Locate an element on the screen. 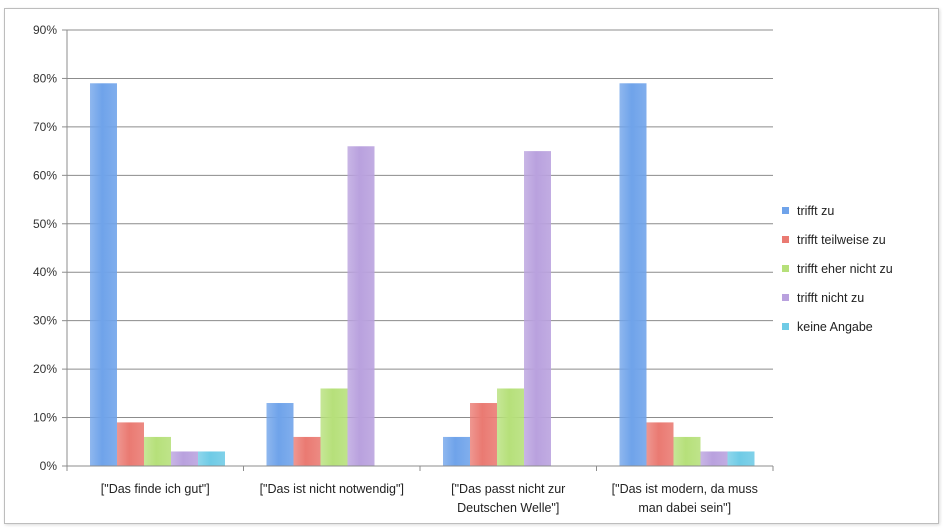 Image resolution: width=943 pixels, height=528 pixels. category-label: ["Das ist nicht notwendig"] is located at coordinates (332, 489).